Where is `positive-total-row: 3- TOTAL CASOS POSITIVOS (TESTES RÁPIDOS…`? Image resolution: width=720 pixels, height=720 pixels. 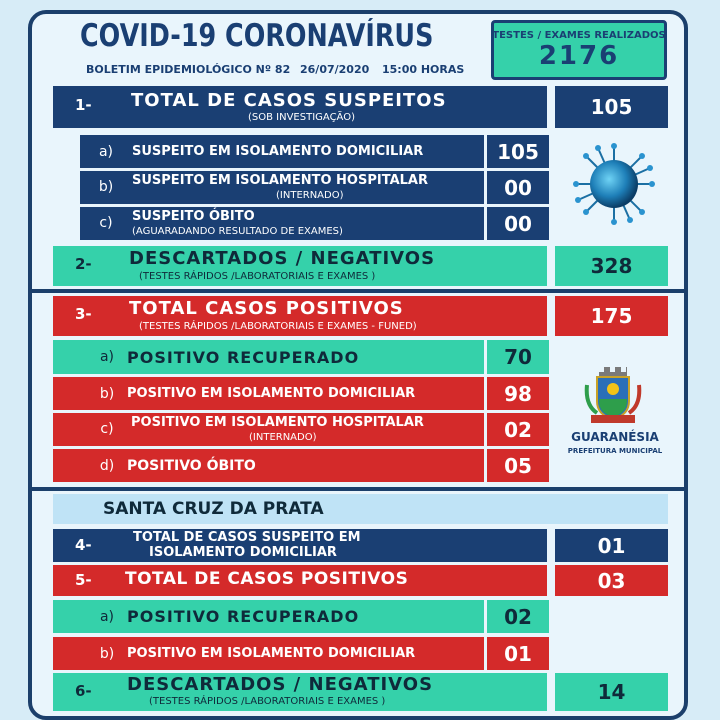 positive-total-row: 3- TOTAL CASOS POSITIVOS (TESTES RÁPIDOS… is located at coordinates (300, 316).